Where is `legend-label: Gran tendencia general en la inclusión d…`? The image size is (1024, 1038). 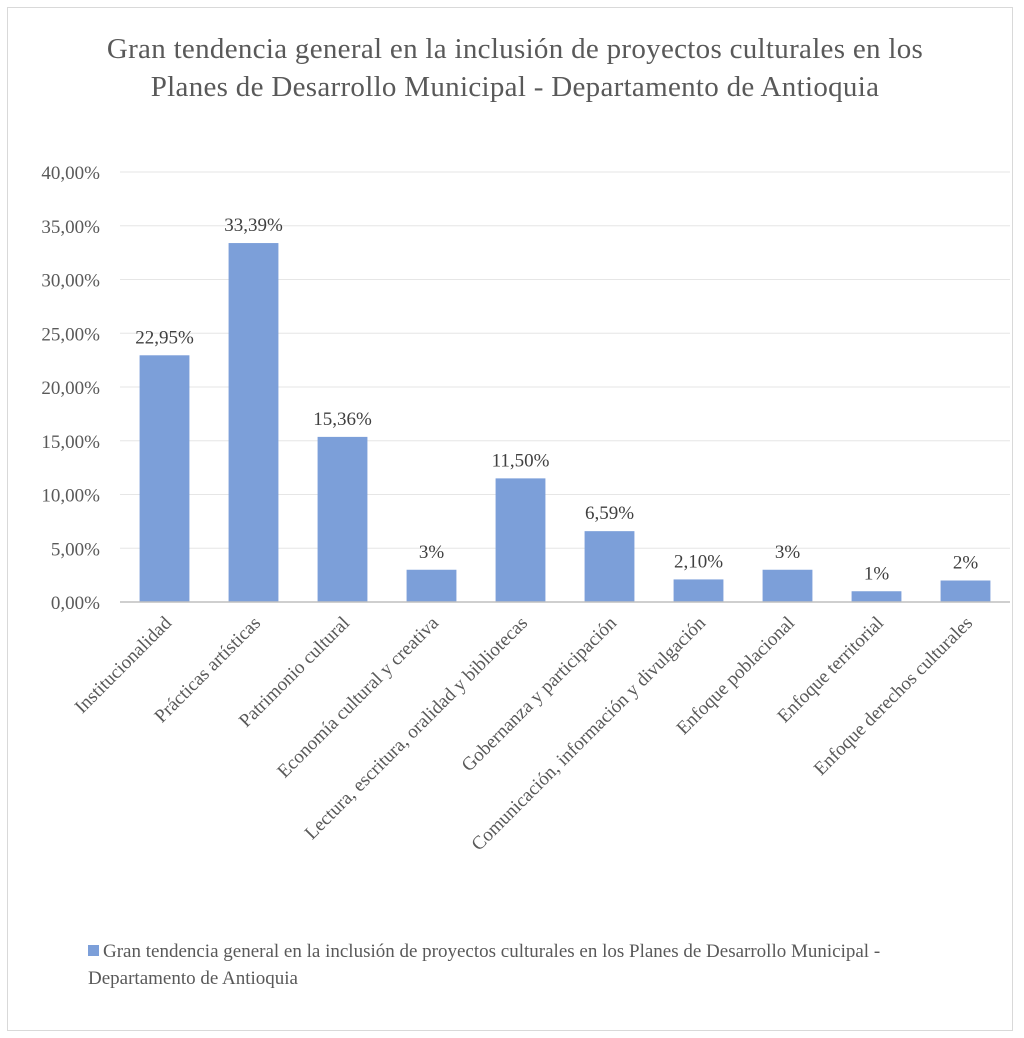 legend-label: Gran tendencia general en la inclusión d… is located at coordinates (484, 965).